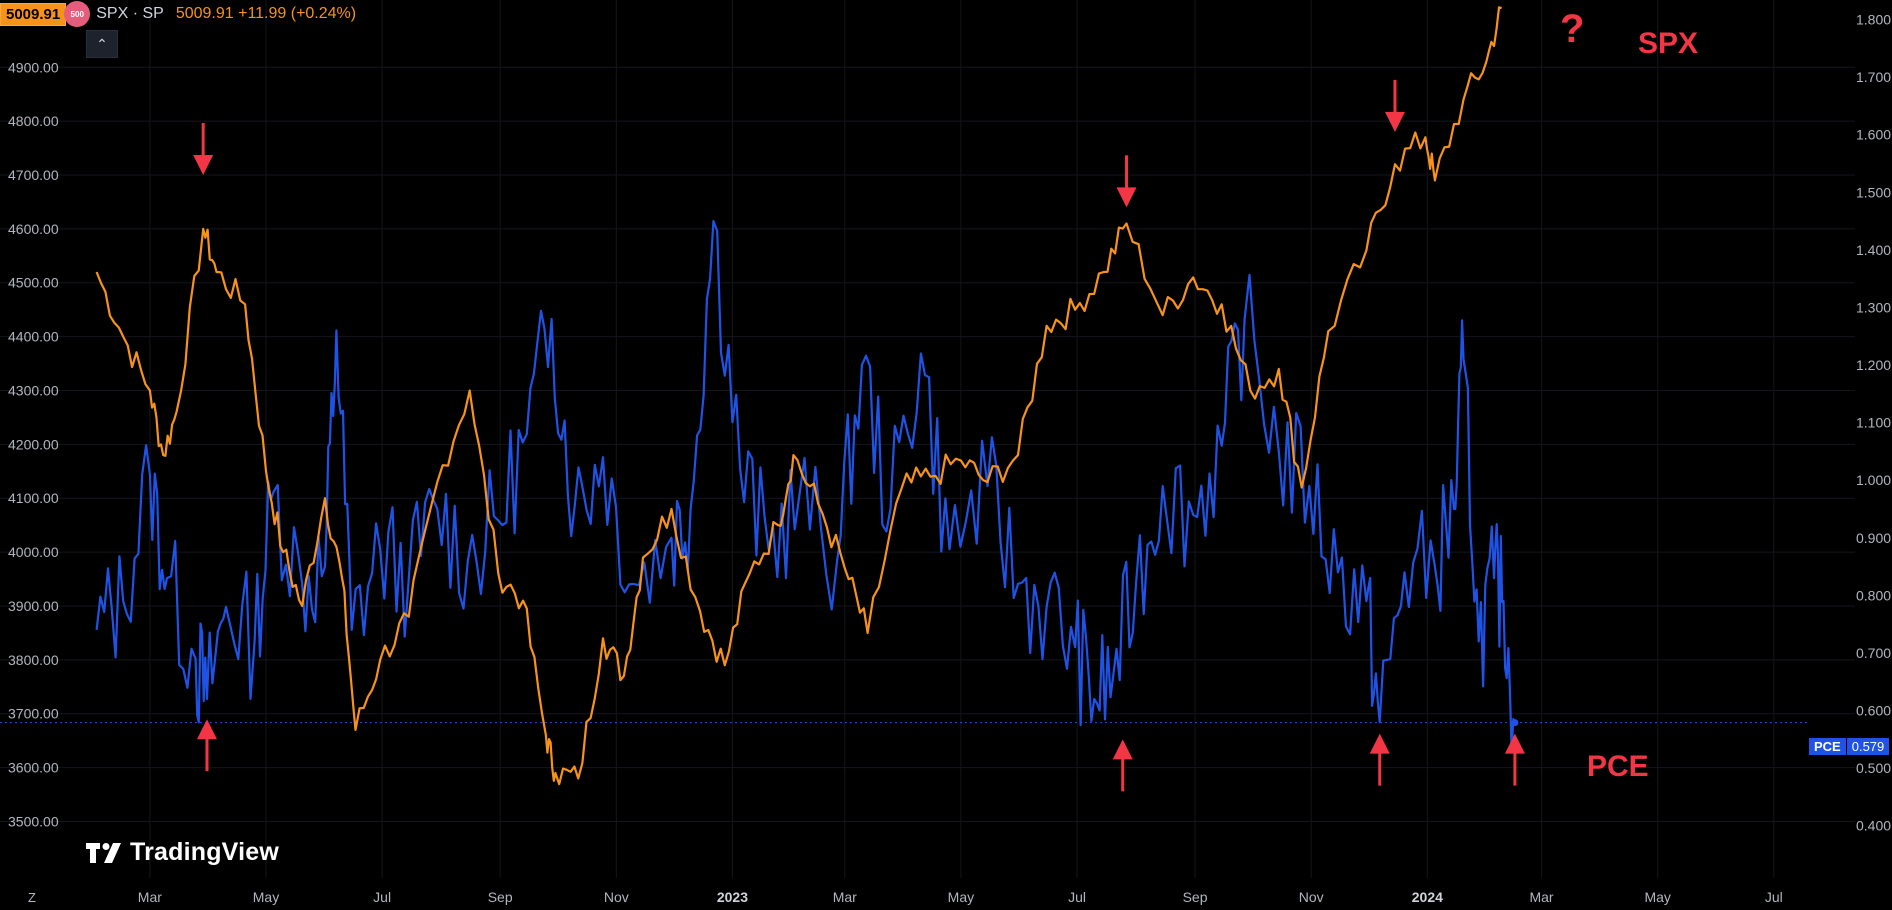 This screenshot has width=1892, height=910. Describe the element at coordinates (33, 552) in the screenshot. I see `left-axis-tick-label: 4000.00` at that location.